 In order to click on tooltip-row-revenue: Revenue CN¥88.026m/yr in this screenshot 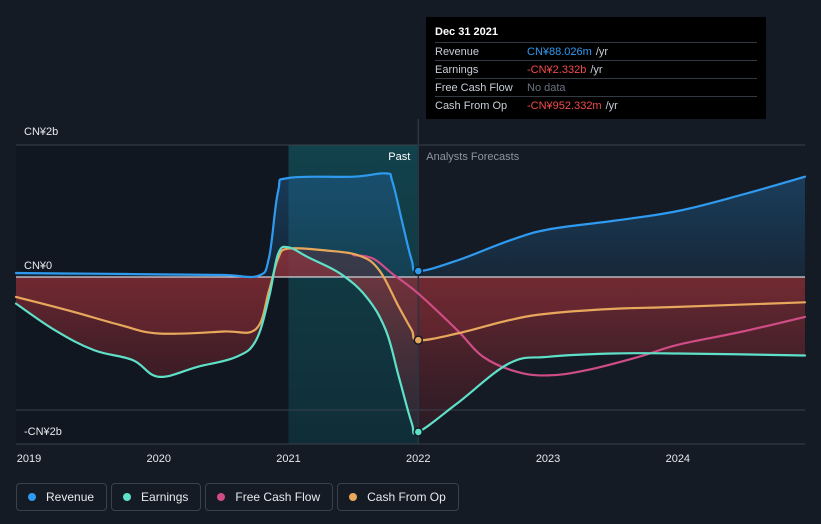, I will do `click(596, 51)`.